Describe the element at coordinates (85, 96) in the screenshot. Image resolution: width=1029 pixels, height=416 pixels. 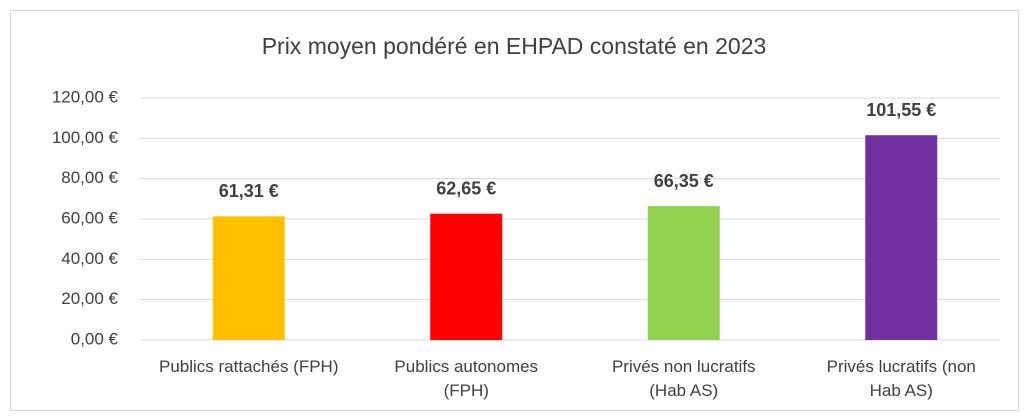
I see `y-tick-label: 120,00 €` at that location.